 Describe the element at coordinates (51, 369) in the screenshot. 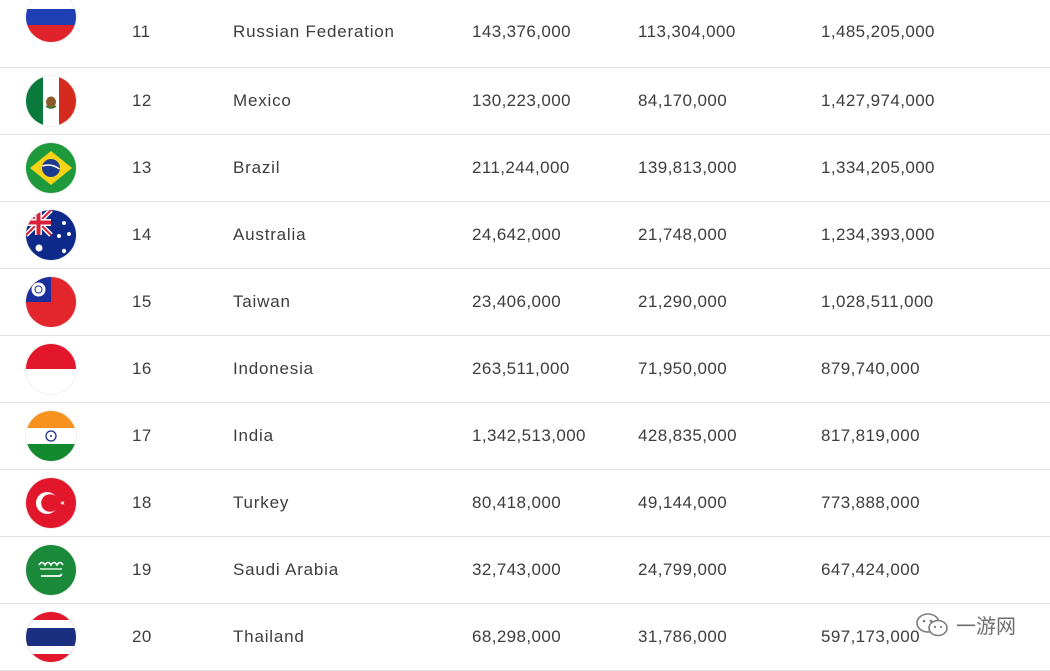

I see `indonesia-flag-icon` at that location.